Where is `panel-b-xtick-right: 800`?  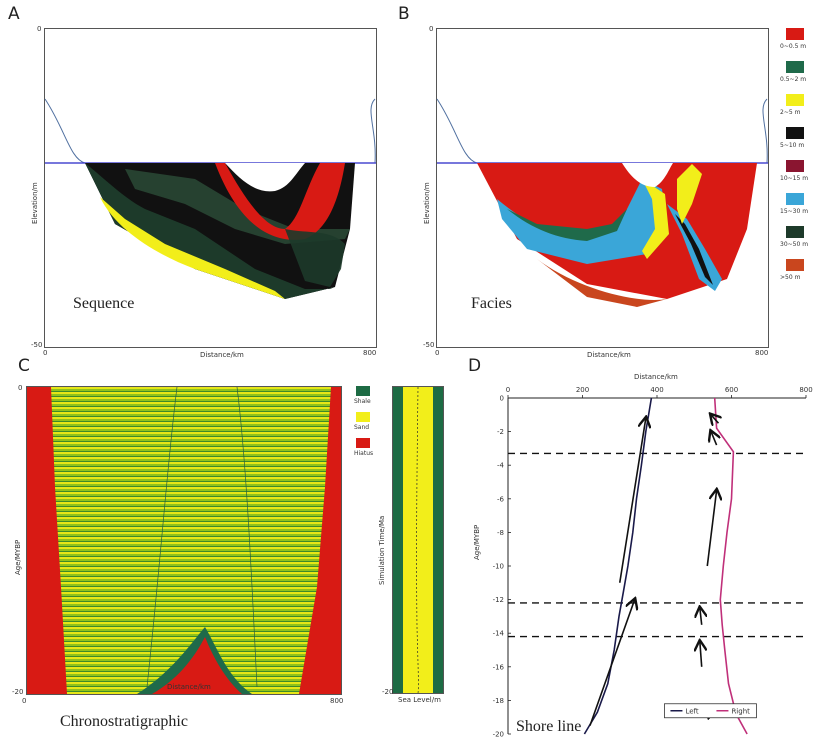 panel-b-xtick-right: 800 is located at coordinates (762, 353).